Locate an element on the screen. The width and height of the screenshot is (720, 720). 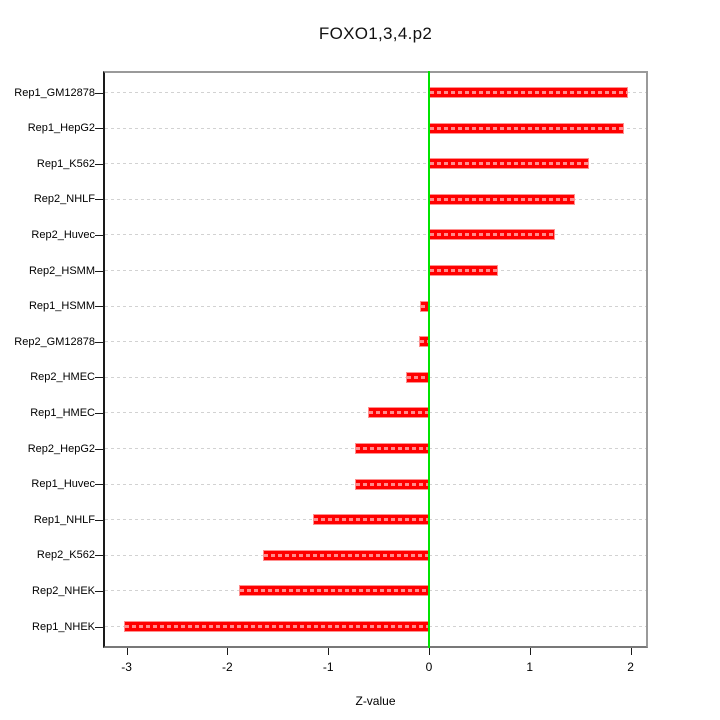
bar-Rep2_Huvec is located at coordinates (491, 235).